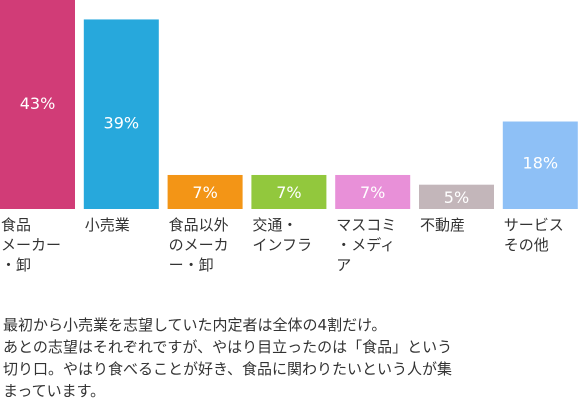 The width and height of the screenshot is (580, 420). What do you see at coordinates (366, 245) in the screenshot?
I see `category-label-4: マスコミ ・メディ ア` at bounding box center [366, 245].